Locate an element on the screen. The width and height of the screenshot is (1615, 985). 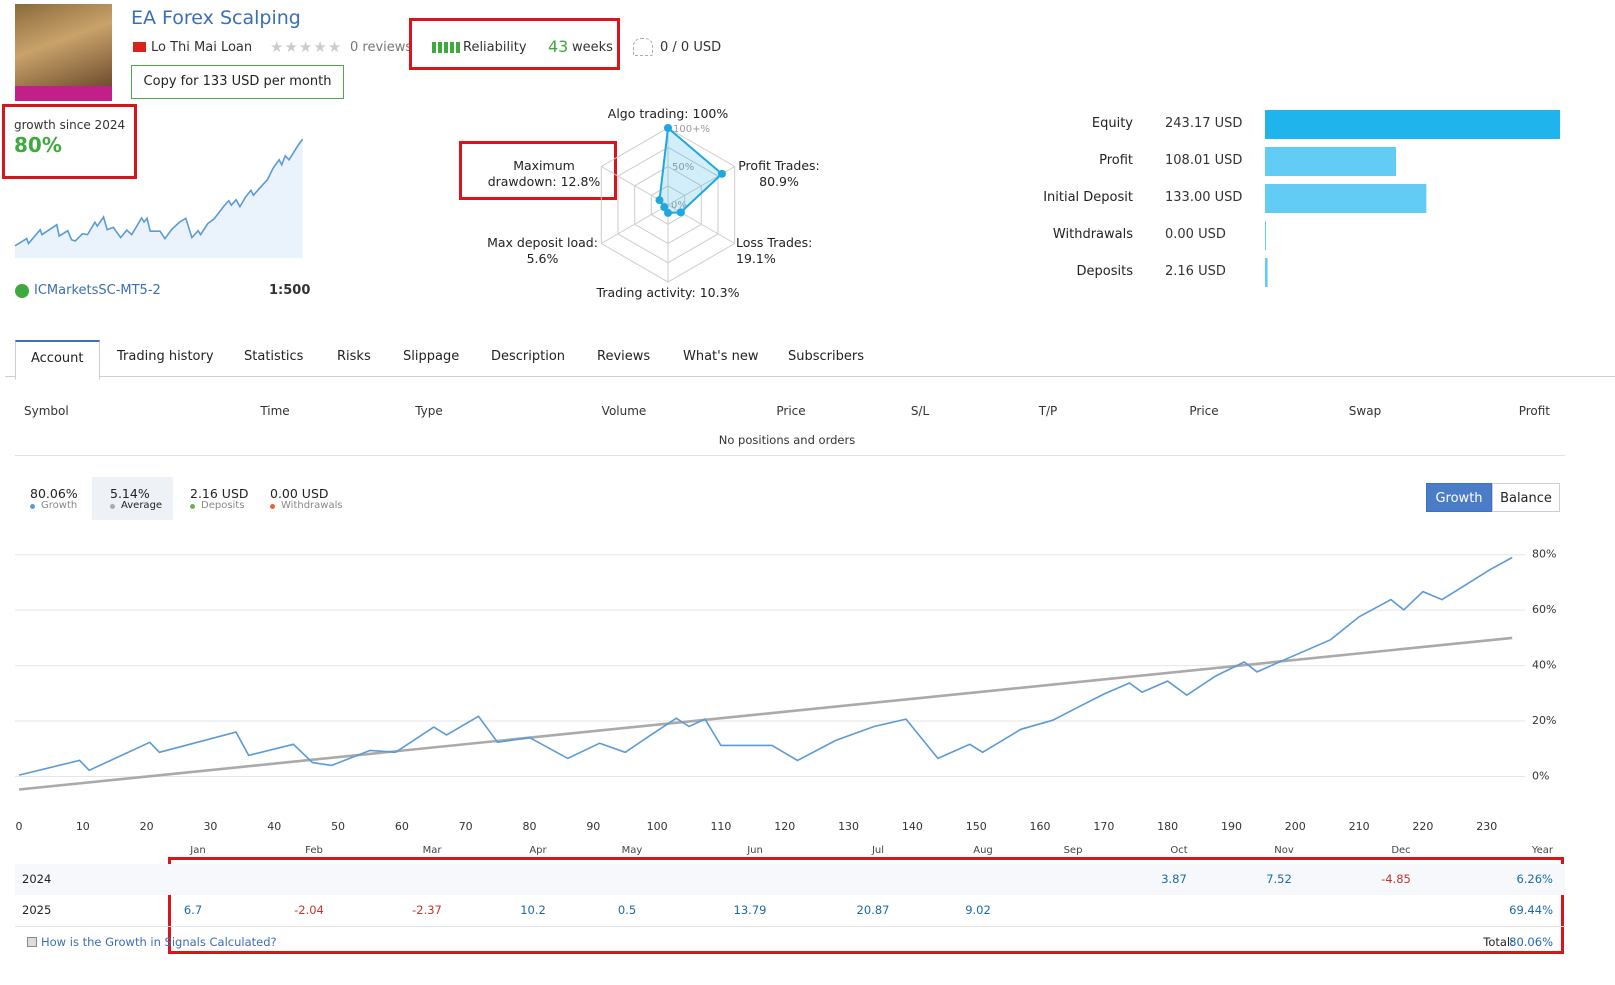
weeks-unit: weeks is located at coordinates (592, 47).